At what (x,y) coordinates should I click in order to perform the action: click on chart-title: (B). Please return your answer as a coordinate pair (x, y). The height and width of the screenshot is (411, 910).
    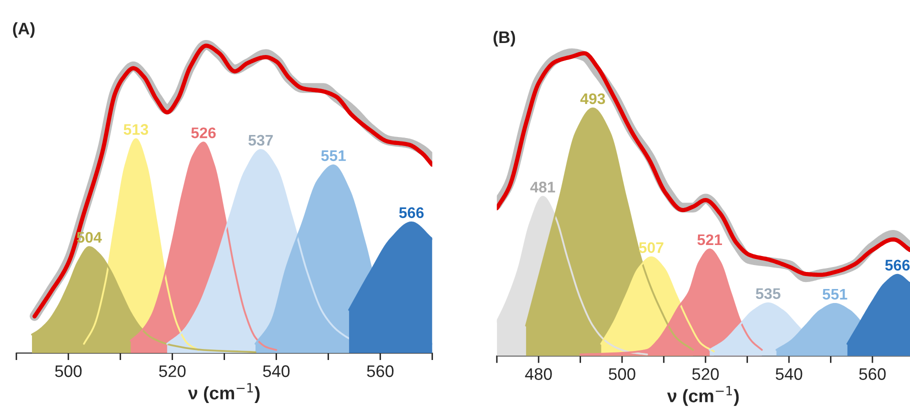
    Looking at the image, I should click on (505, 38).